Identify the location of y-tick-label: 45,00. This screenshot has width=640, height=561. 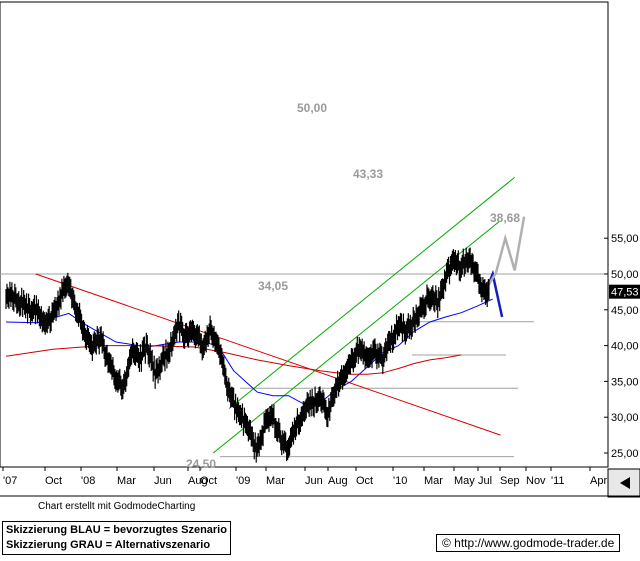
(625, 311).